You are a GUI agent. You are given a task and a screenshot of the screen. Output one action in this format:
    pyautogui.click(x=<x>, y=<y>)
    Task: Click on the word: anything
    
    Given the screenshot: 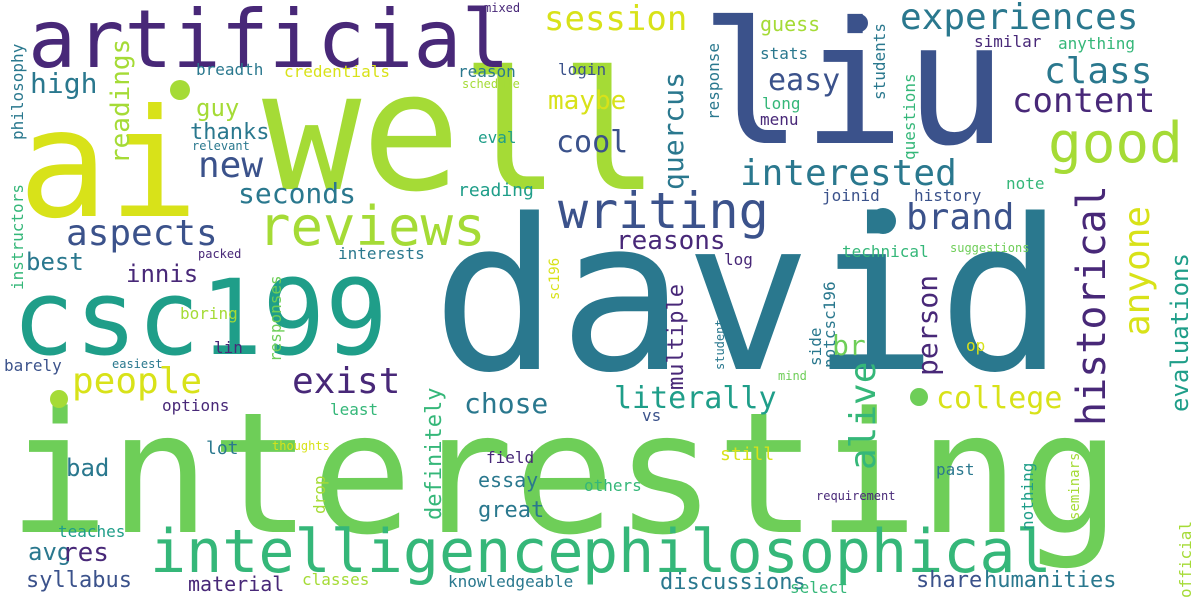 What is the action you would take?
    pyautogui.click(x=1097, y=43)
    